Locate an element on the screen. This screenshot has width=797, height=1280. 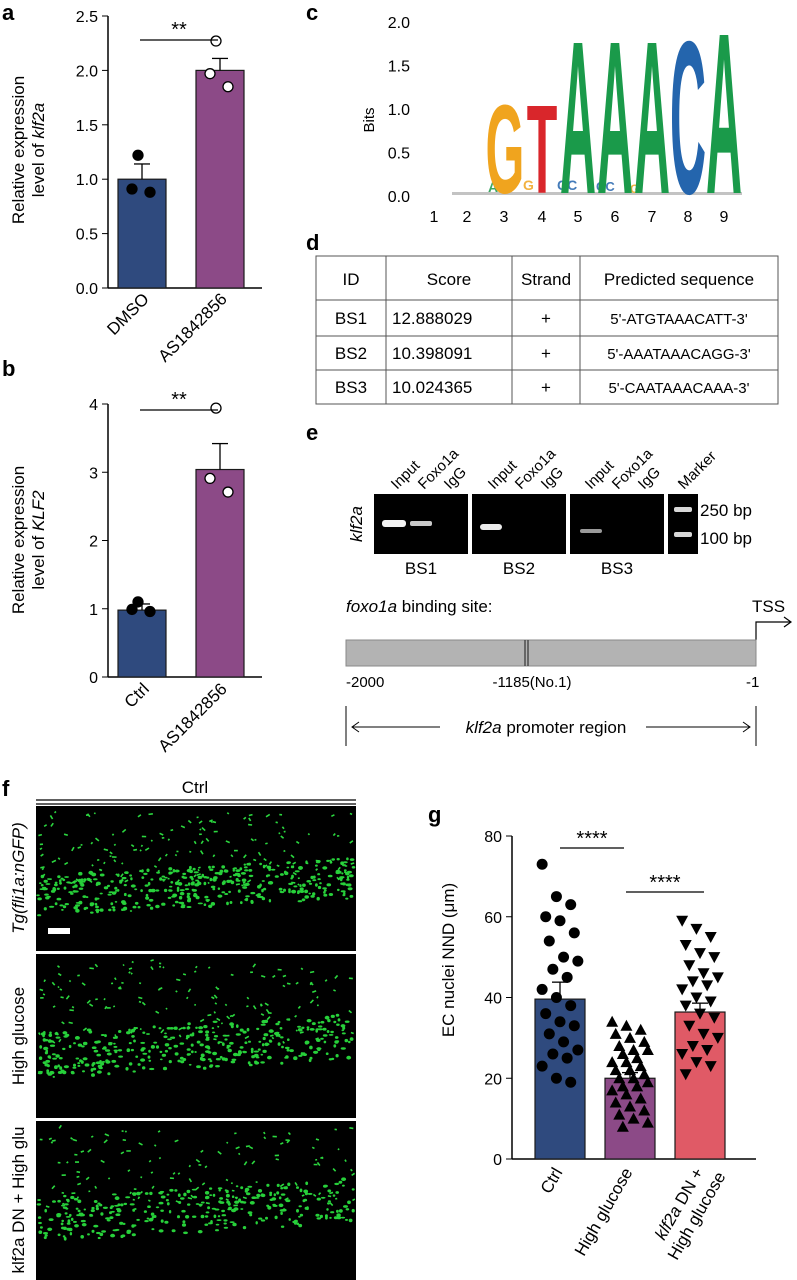
gel-bs3 is located at coordinates (617, 524).